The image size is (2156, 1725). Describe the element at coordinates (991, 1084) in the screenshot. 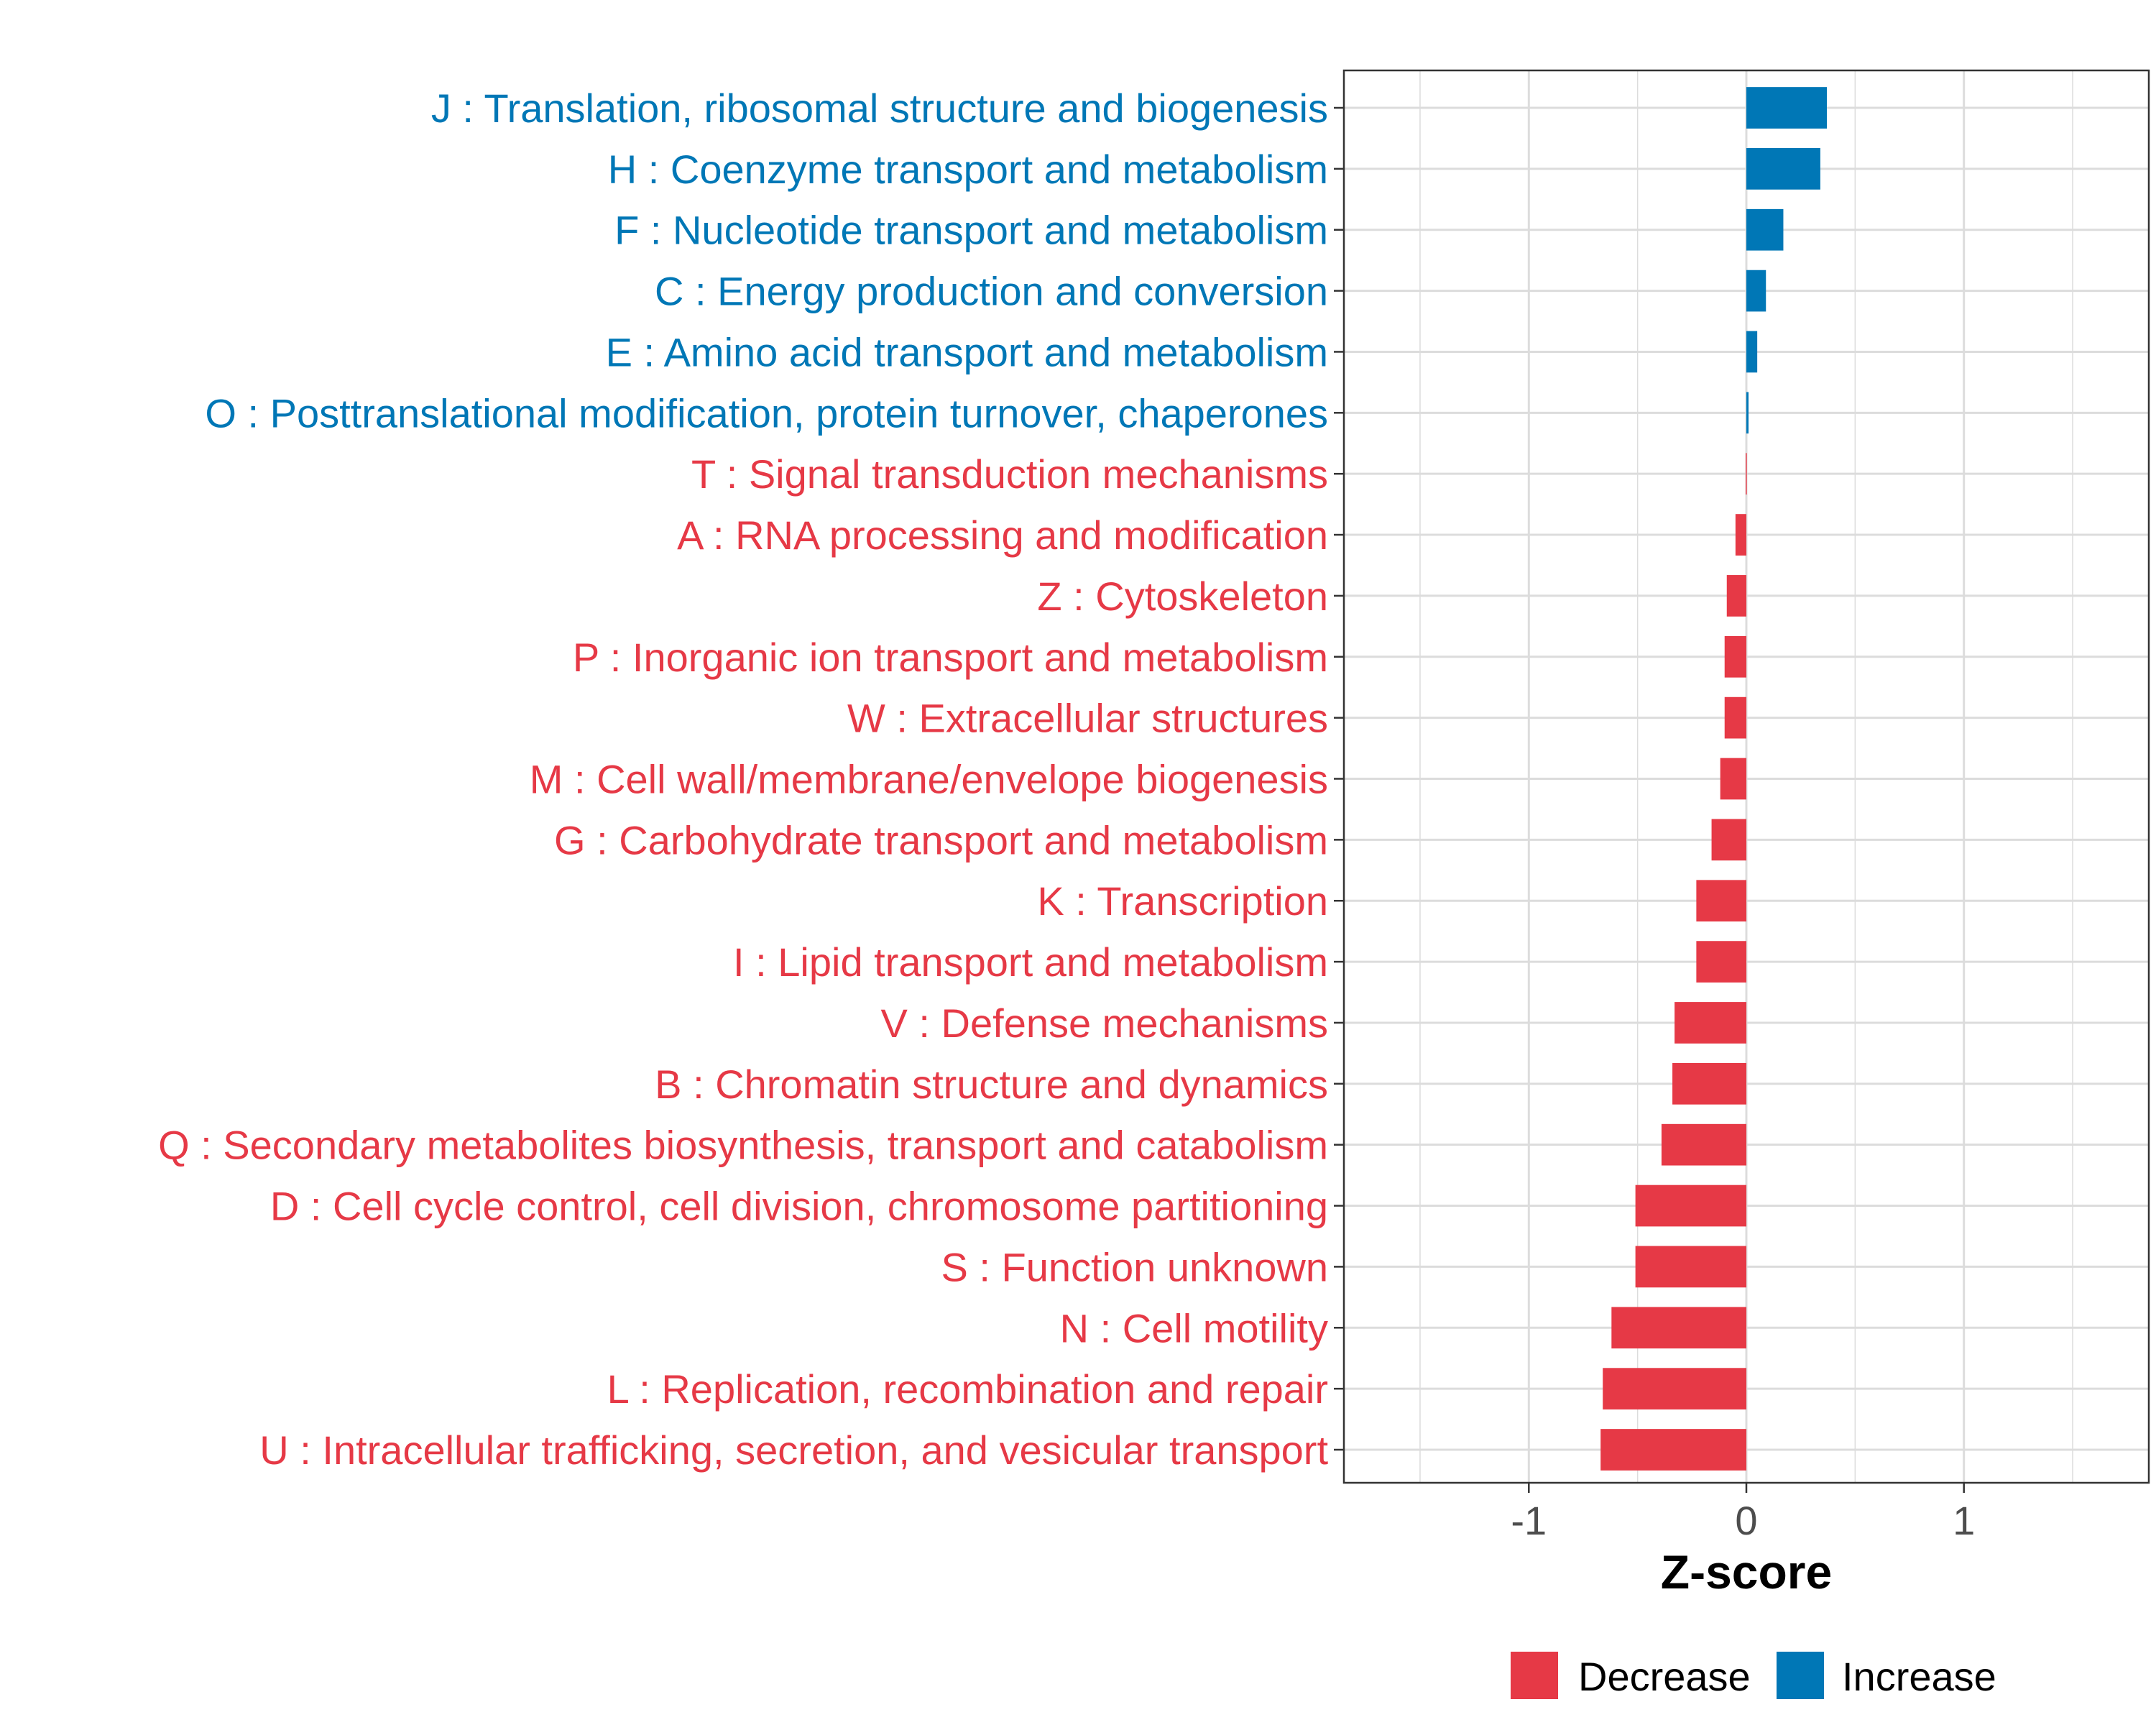

I see `y-tick-label: B : Chromatin structure and dynamics` at that location.